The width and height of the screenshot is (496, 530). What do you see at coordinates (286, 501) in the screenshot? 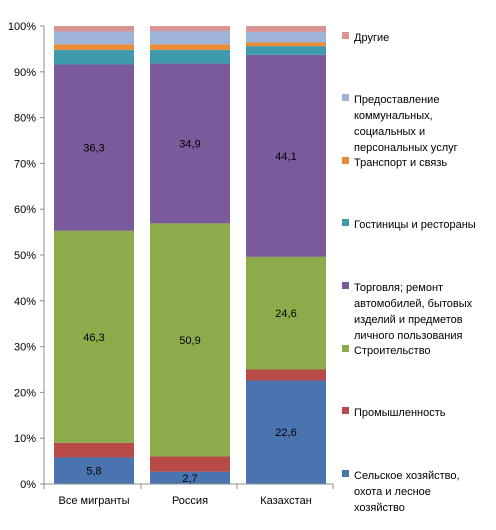
I see `x-tick-label: Казахстан` at bounding box center [286, 501].